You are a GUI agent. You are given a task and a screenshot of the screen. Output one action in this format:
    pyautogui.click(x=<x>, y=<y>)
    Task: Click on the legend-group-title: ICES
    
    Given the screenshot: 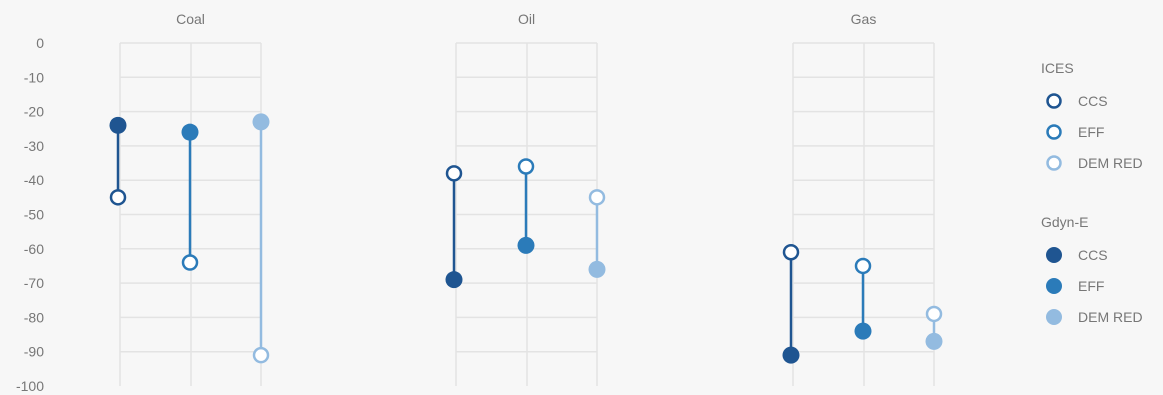 What is the action you would take?
    pyautogui.click(x=1057, y=68)
    